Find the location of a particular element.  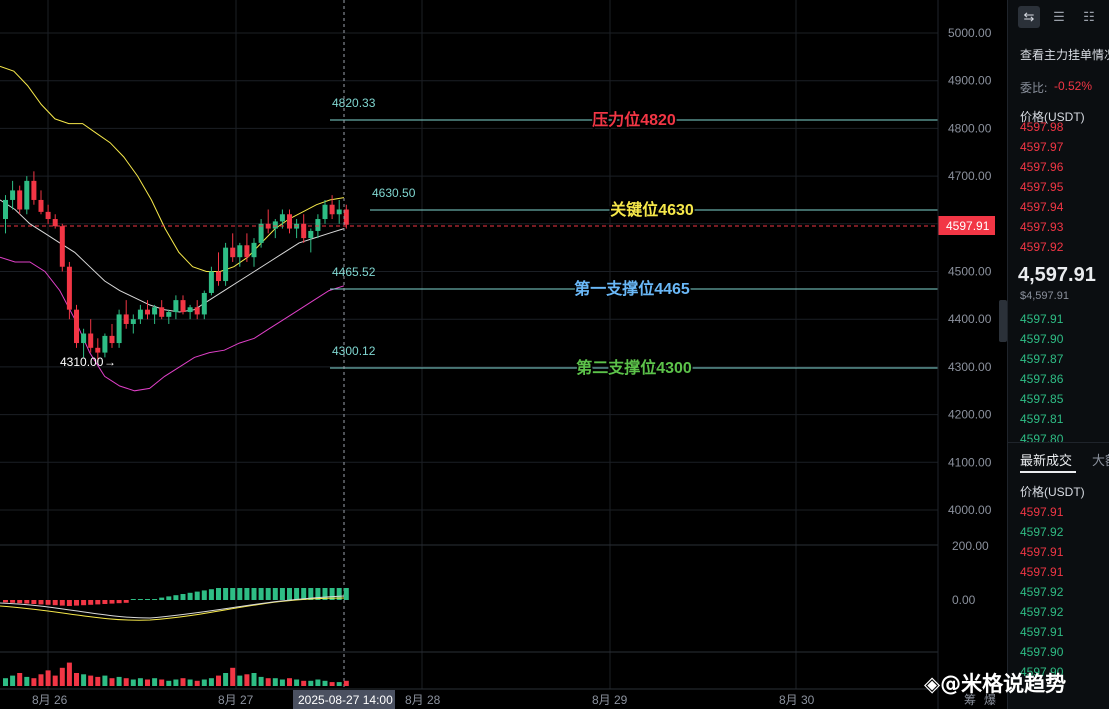

panel-resize-handle is located at coordinates (1003, 321).